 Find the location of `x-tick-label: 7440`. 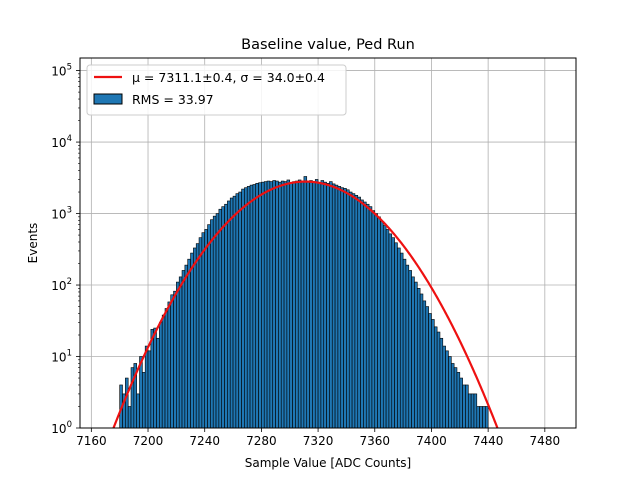

x-tick-label: 7440 is located at coordinates (488, 441).